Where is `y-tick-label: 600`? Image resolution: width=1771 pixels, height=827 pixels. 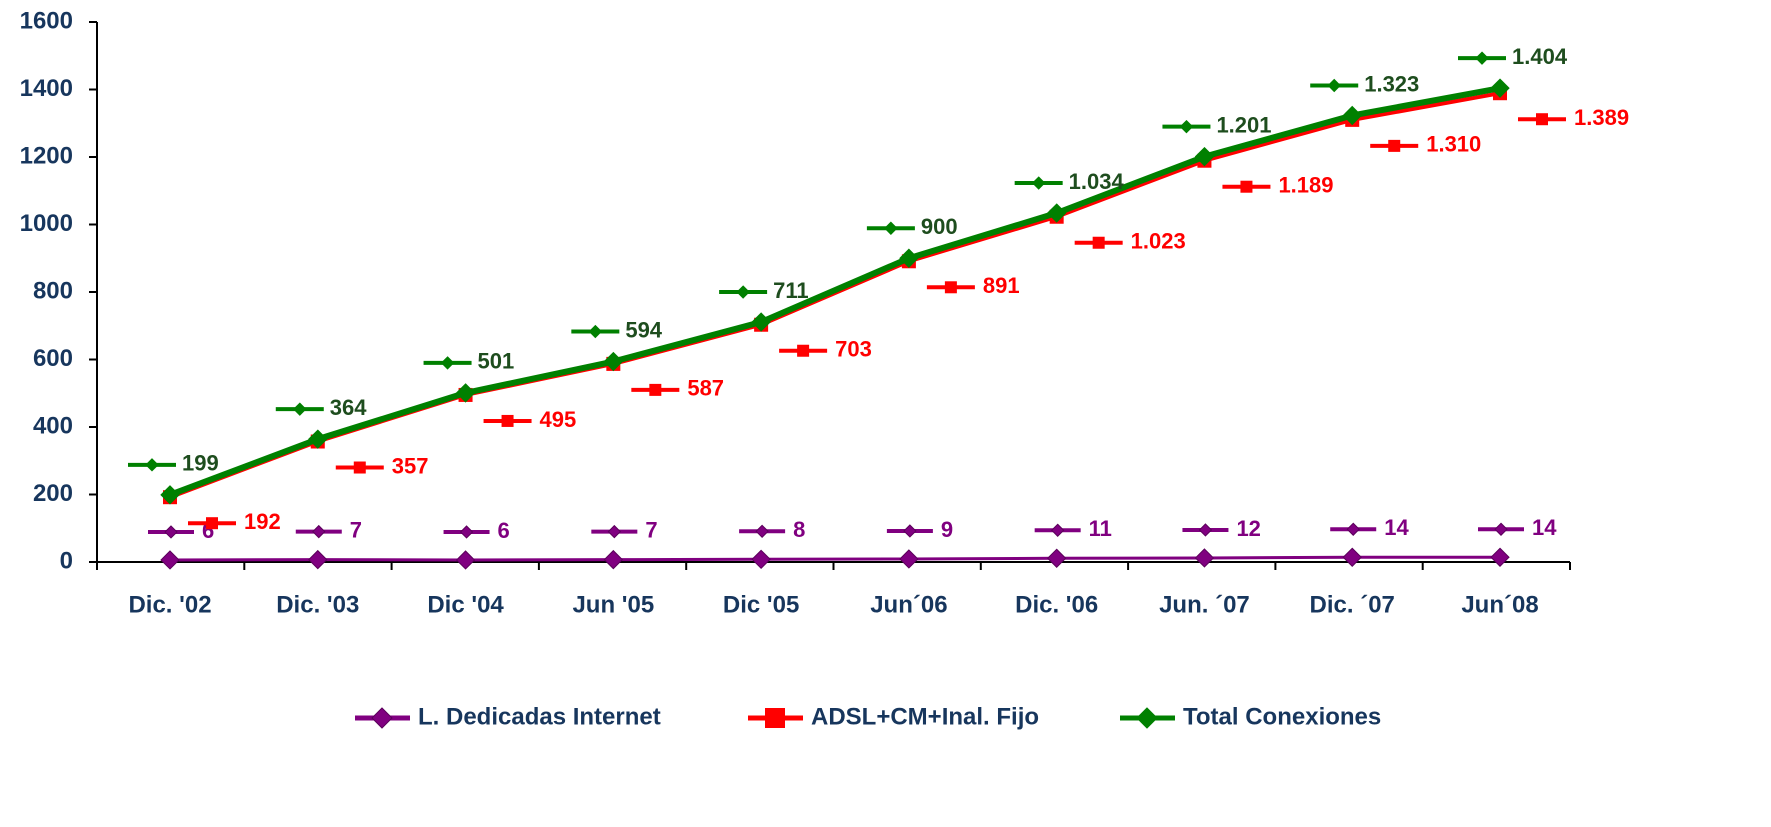
y-tick-label: 600 is located at coordinates (53, 358).